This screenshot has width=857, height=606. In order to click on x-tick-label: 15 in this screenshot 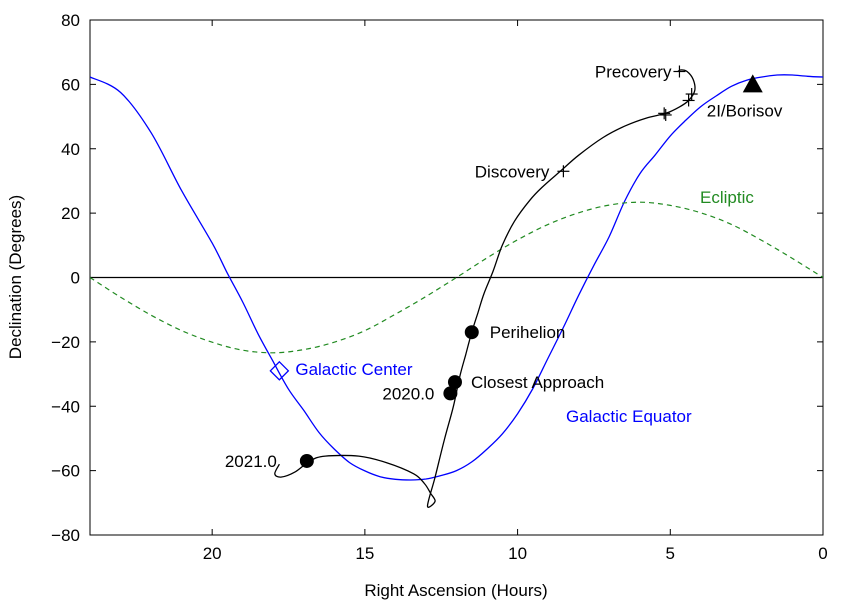, I will do `click(364, 553)`.